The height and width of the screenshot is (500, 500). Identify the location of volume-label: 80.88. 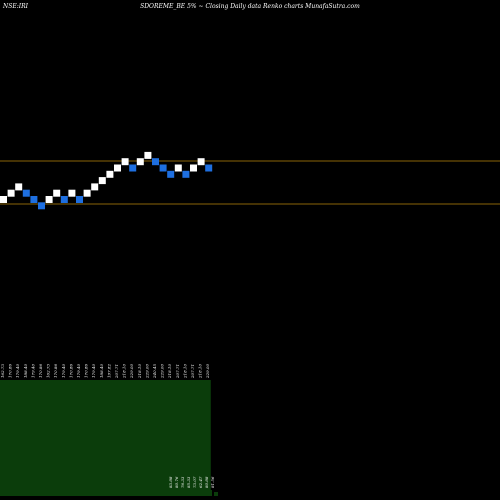
(206, 482).